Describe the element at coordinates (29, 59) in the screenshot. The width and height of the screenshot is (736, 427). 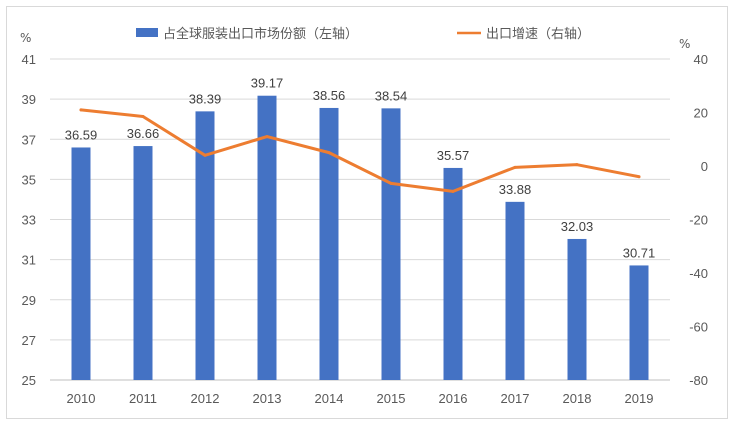
I see `left-tick-label: 41` at that location.